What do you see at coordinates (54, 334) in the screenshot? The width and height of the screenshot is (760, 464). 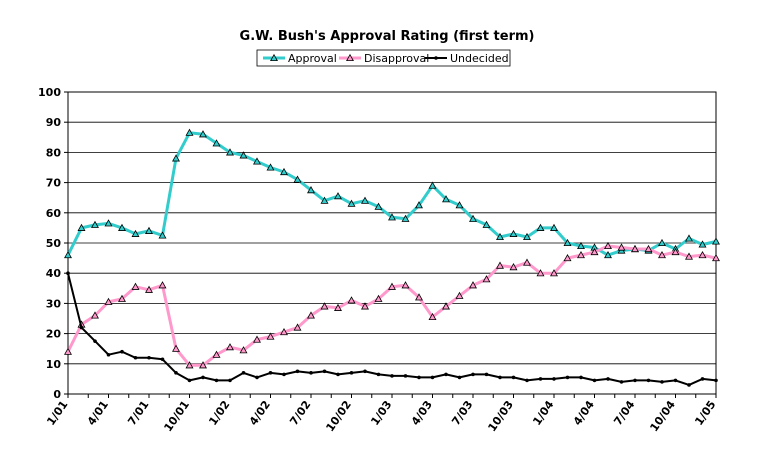 I see `y-tick-label: 20` at bounding box center [54, 334].